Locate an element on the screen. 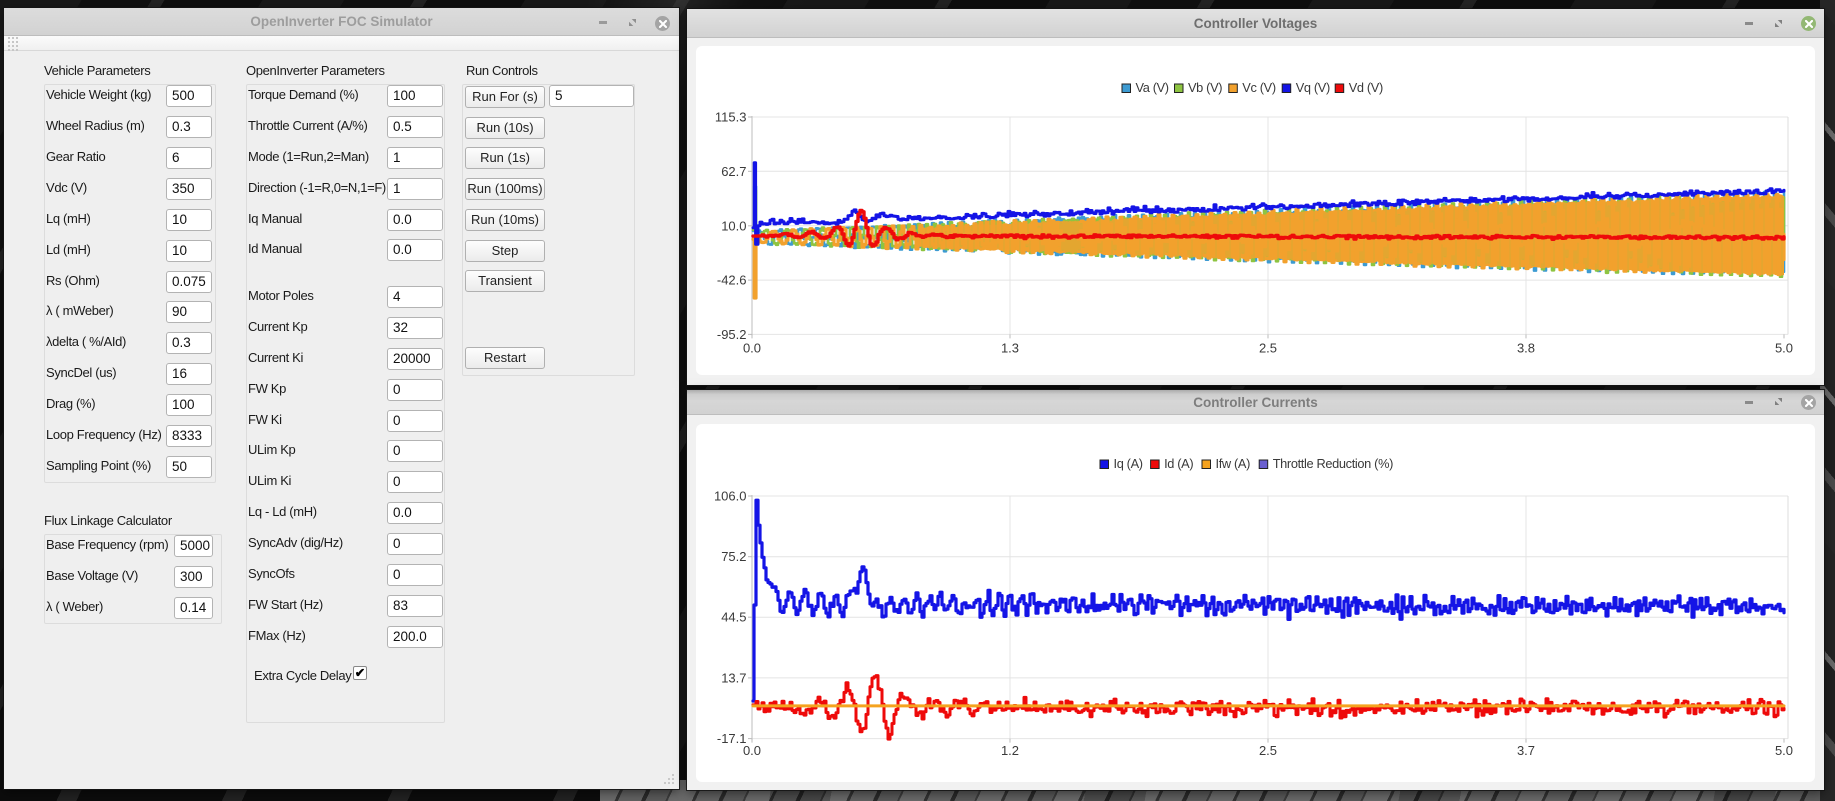 Image resolution: width=1835 pixels, height=801 pixels. svg-text: 3.8 is located at coordinates (1526, 348).